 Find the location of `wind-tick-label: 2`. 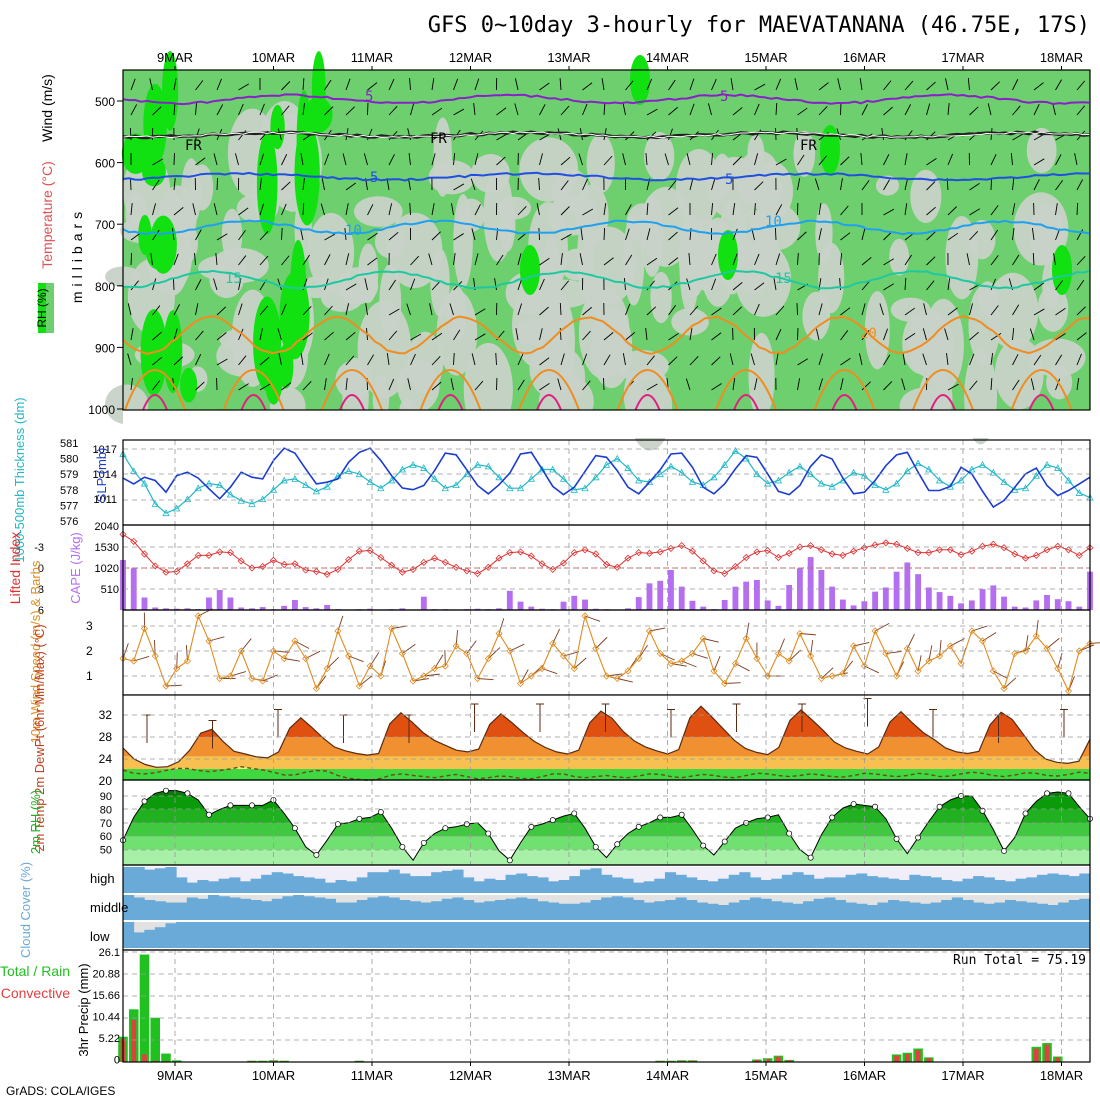

wind-tick-label: 2 is located at coordinates (89, 651).